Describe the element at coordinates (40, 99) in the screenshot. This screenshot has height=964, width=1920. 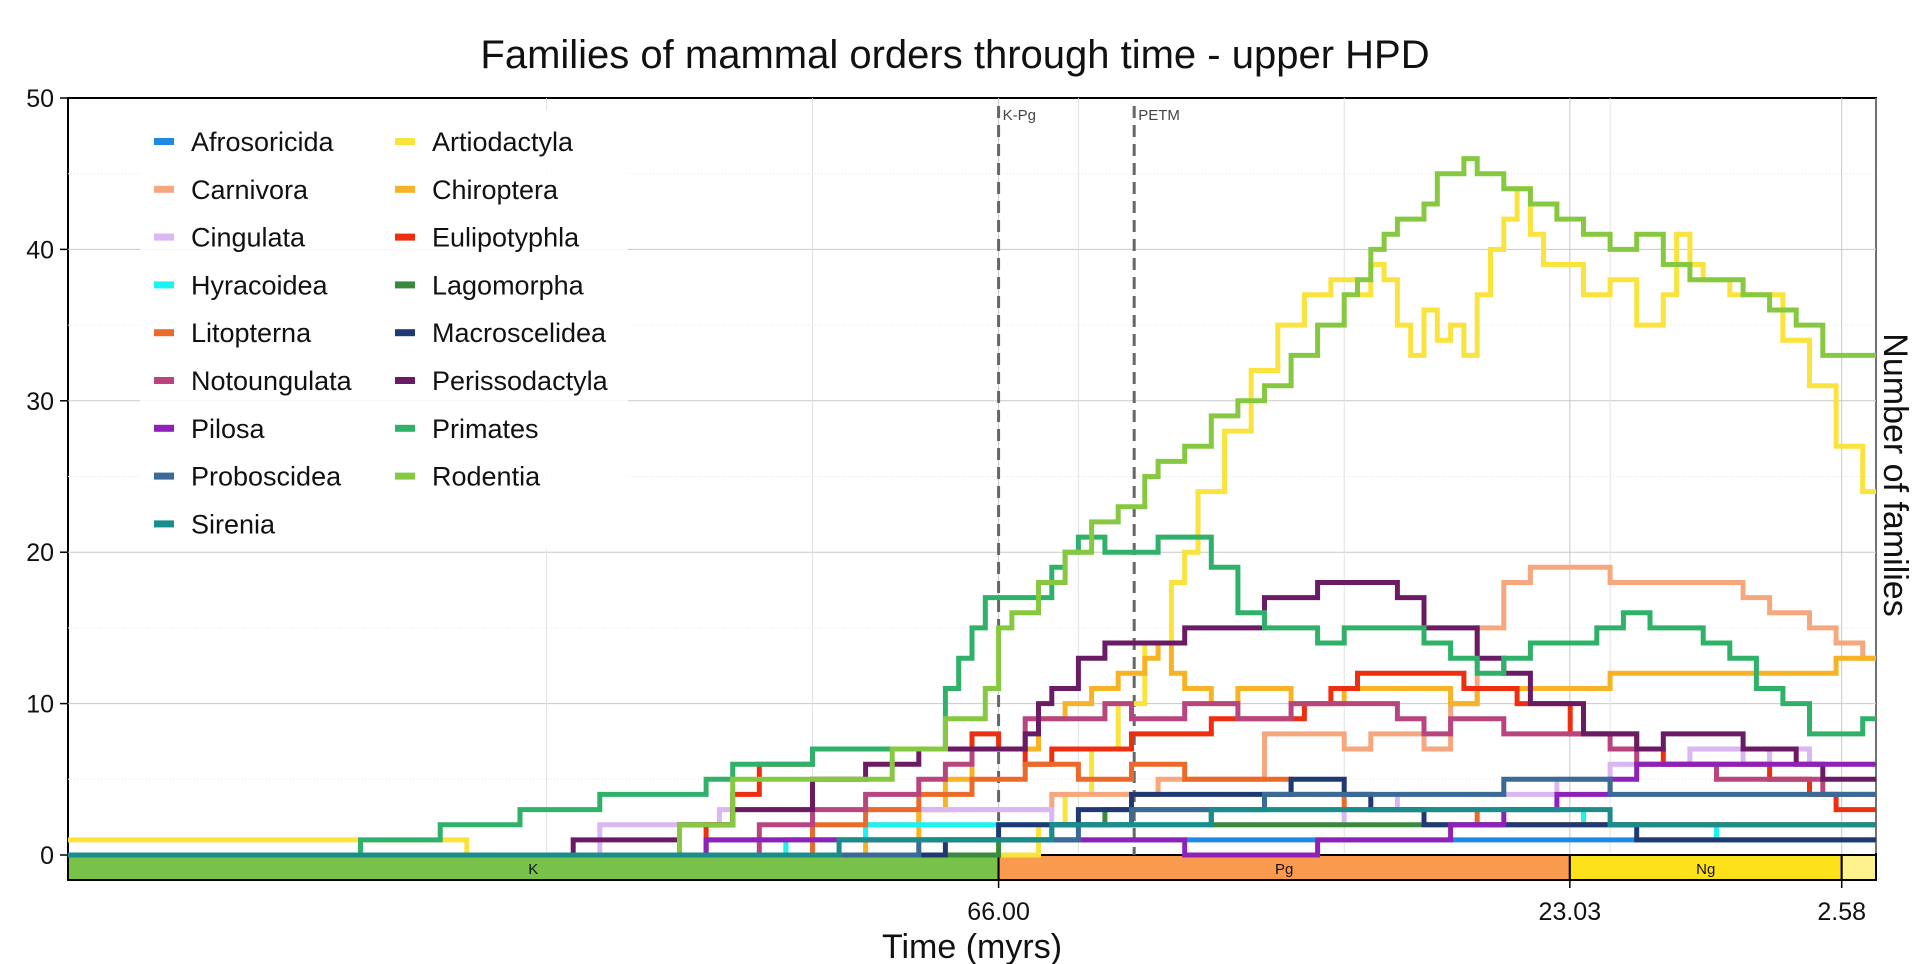
I see `y-tick-label: 50` at that location.